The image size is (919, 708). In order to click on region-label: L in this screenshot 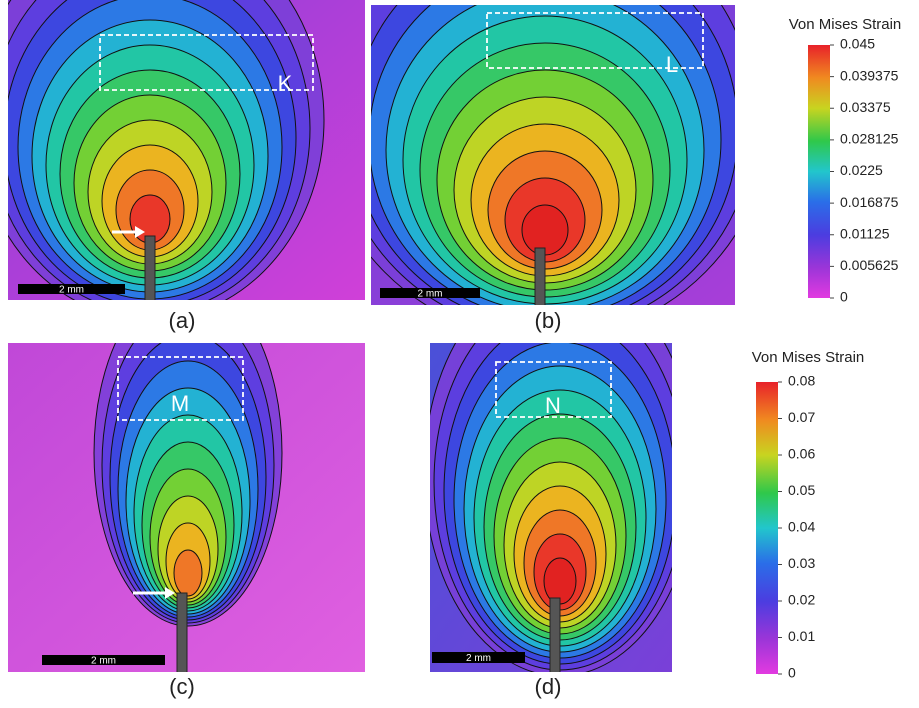, I will do `click(672, 64)`.